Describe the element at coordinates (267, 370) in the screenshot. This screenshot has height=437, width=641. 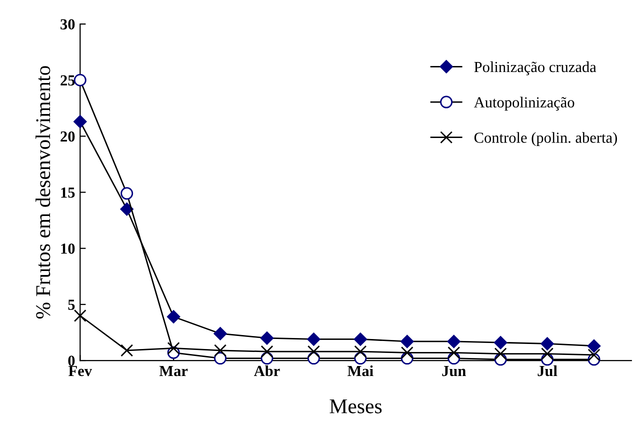
I see `x-tick-label: Abr` at that location.